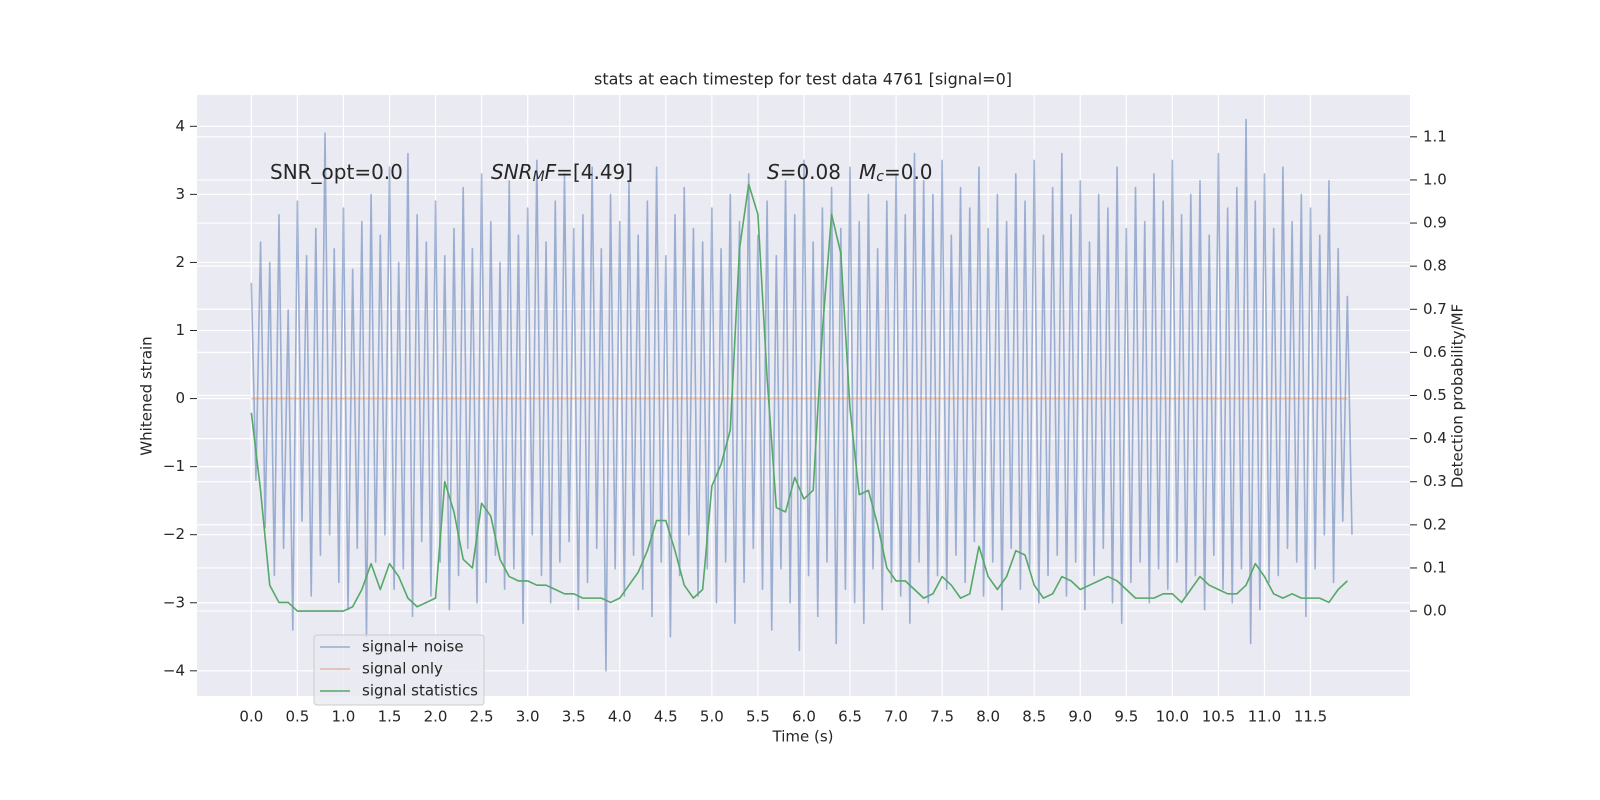 The width and height of the screenshot is (1600, 800). I want to click on x-tick-label: 7.0, so click(896, 717).